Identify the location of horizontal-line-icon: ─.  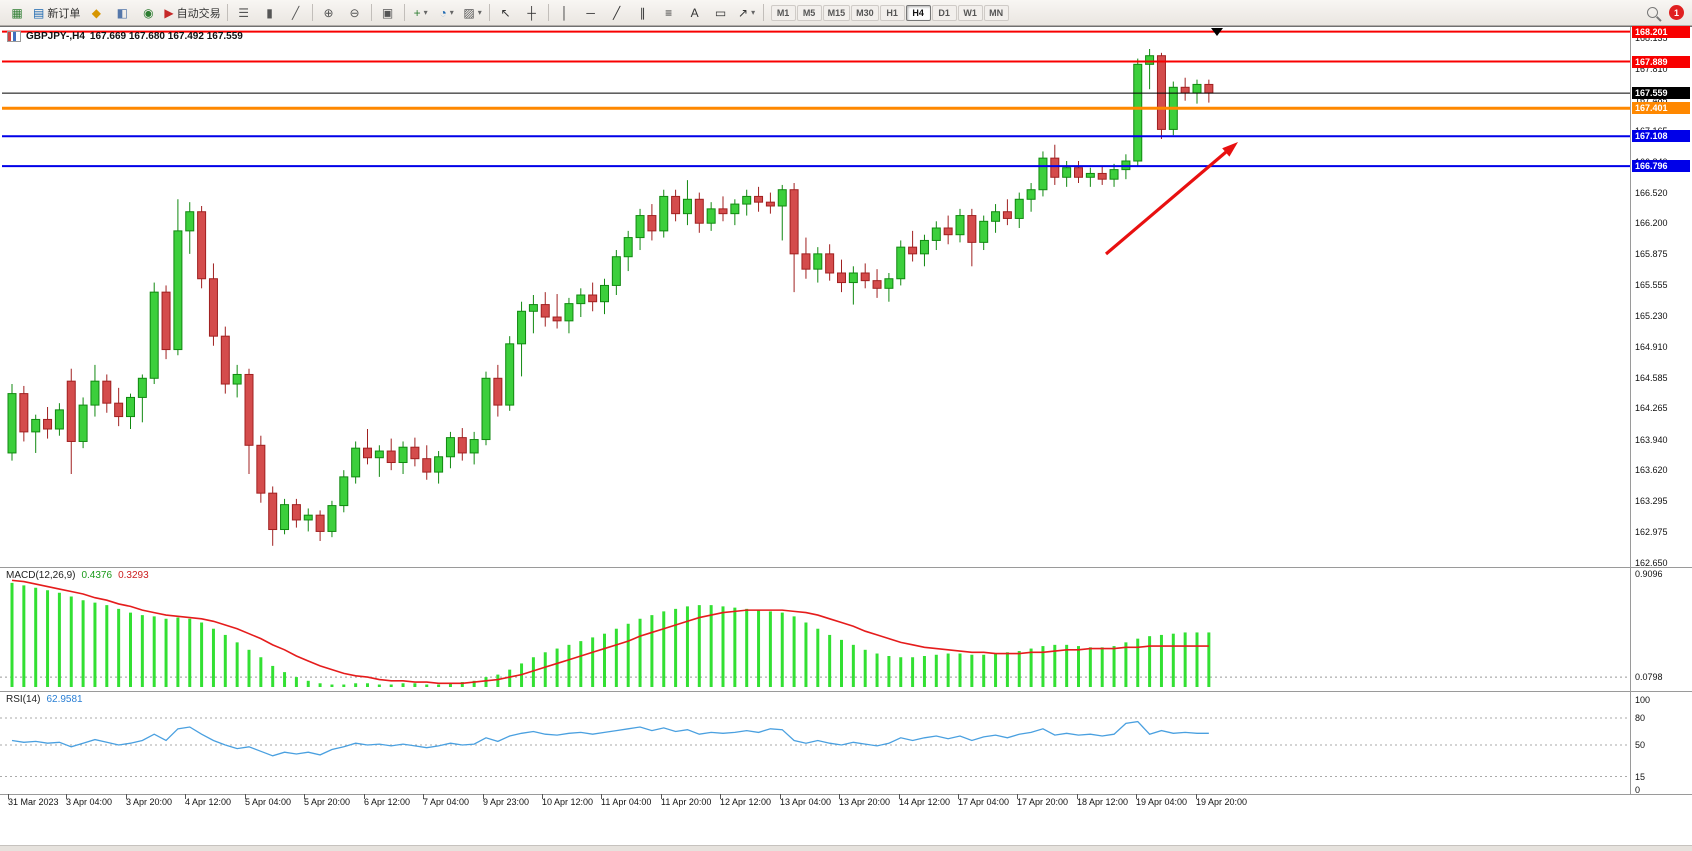
(590, 12).